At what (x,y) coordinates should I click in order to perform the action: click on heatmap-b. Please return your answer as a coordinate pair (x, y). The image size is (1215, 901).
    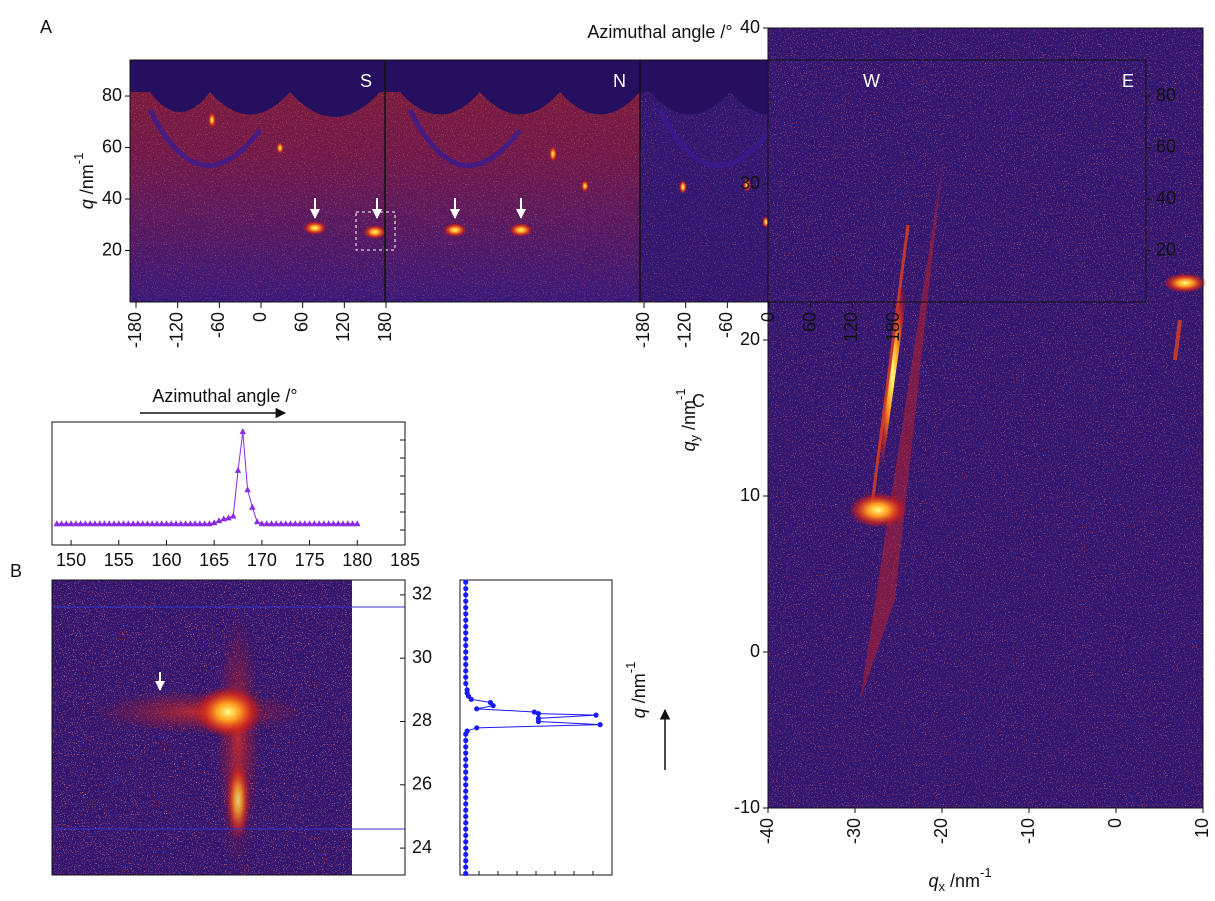
    Looking at the image, I should click on (228, 727).